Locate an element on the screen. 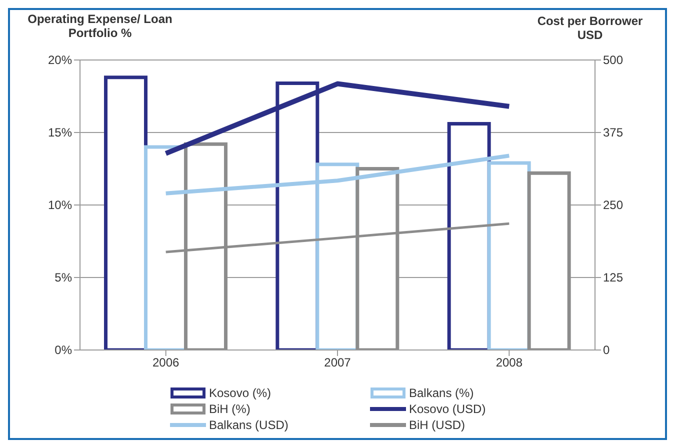 The height and width of the screenshot is (444, 675). legend-label: BiH (USD) is located at coordinates (437, 425).